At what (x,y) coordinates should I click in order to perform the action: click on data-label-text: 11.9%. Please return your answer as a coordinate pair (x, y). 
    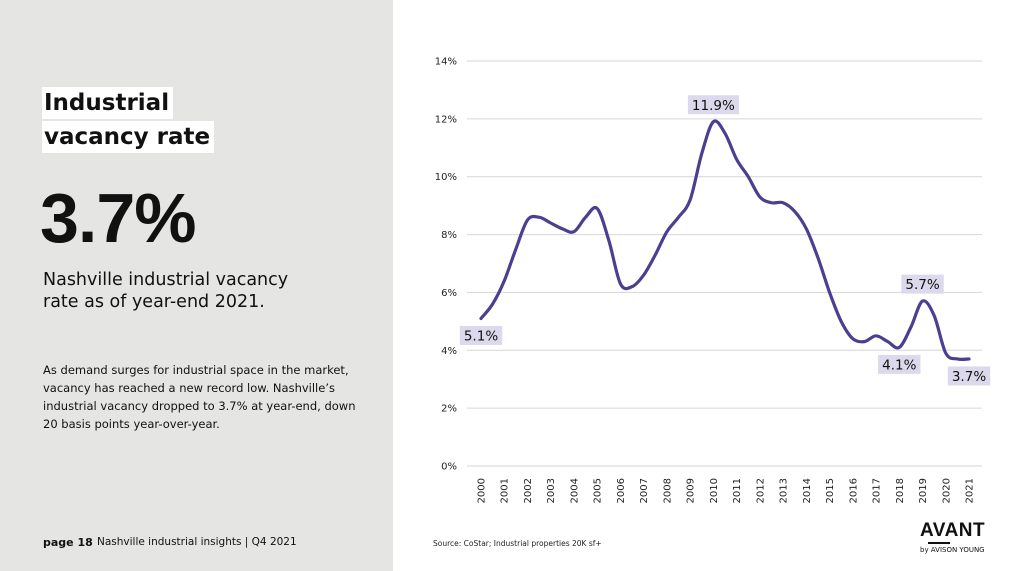
    Looking at the image, I should click on (713, 106).